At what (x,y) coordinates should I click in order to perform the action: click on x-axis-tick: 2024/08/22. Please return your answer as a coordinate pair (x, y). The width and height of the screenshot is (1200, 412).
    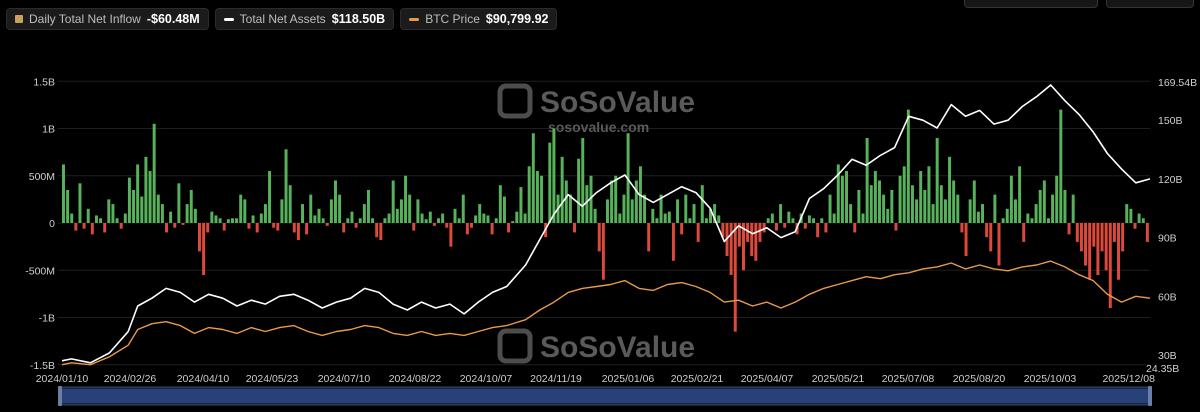
    Looking at the image, I should click on (415, 379).